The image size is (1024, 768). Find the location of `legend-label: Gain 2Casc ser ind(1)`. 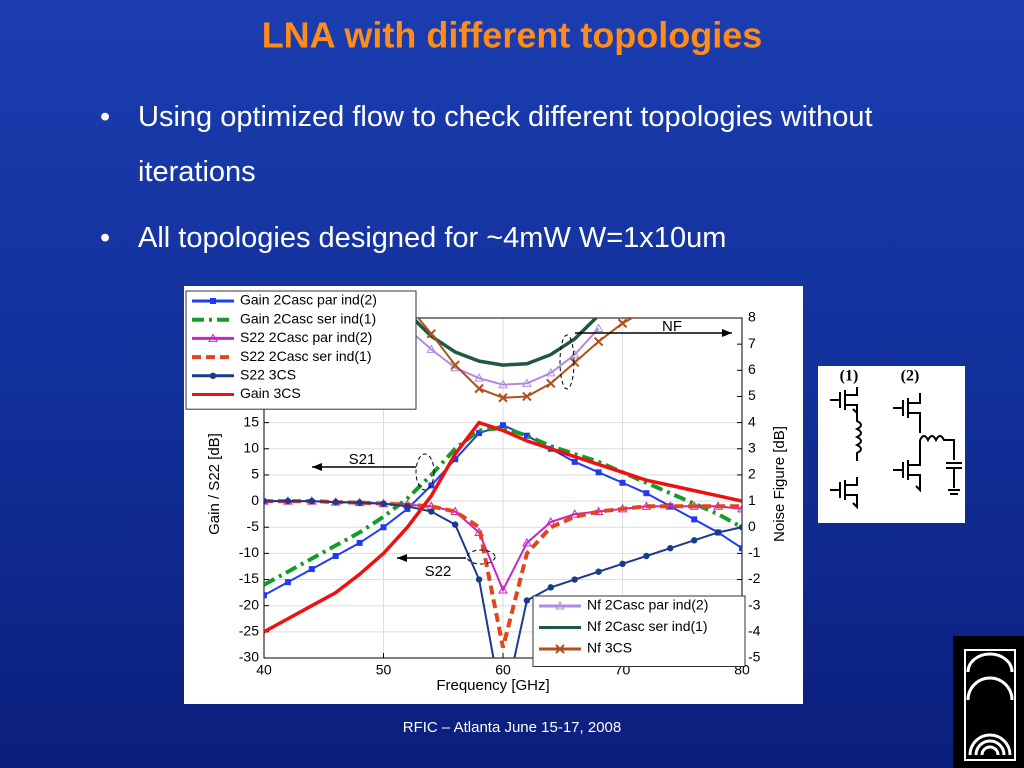

legend-label: Gain 2Casc ser ind(1) is located at coordinates (308, 318).